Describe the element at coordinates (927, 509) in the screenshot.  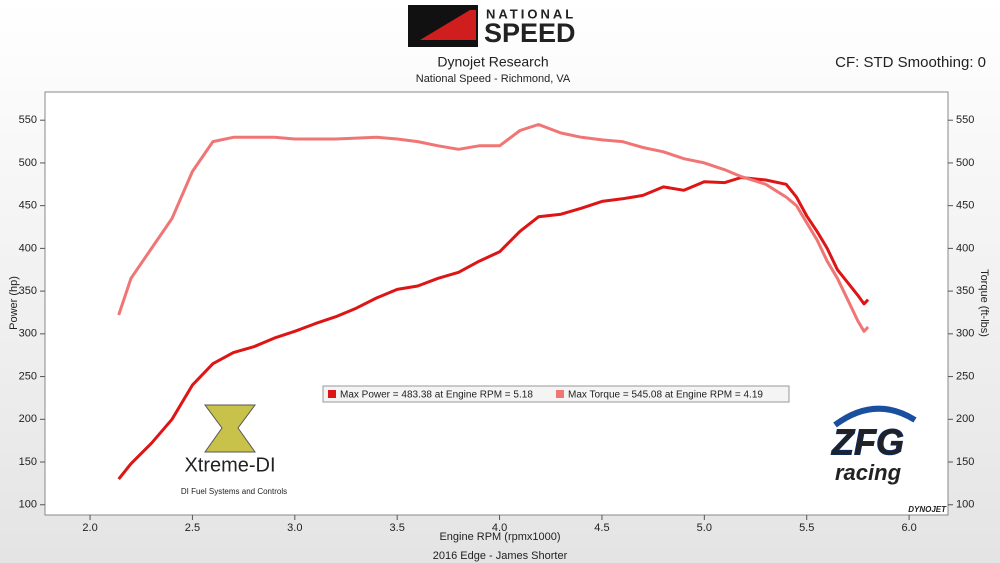
I see `logo-dynojet: DYNOJET` at that location.